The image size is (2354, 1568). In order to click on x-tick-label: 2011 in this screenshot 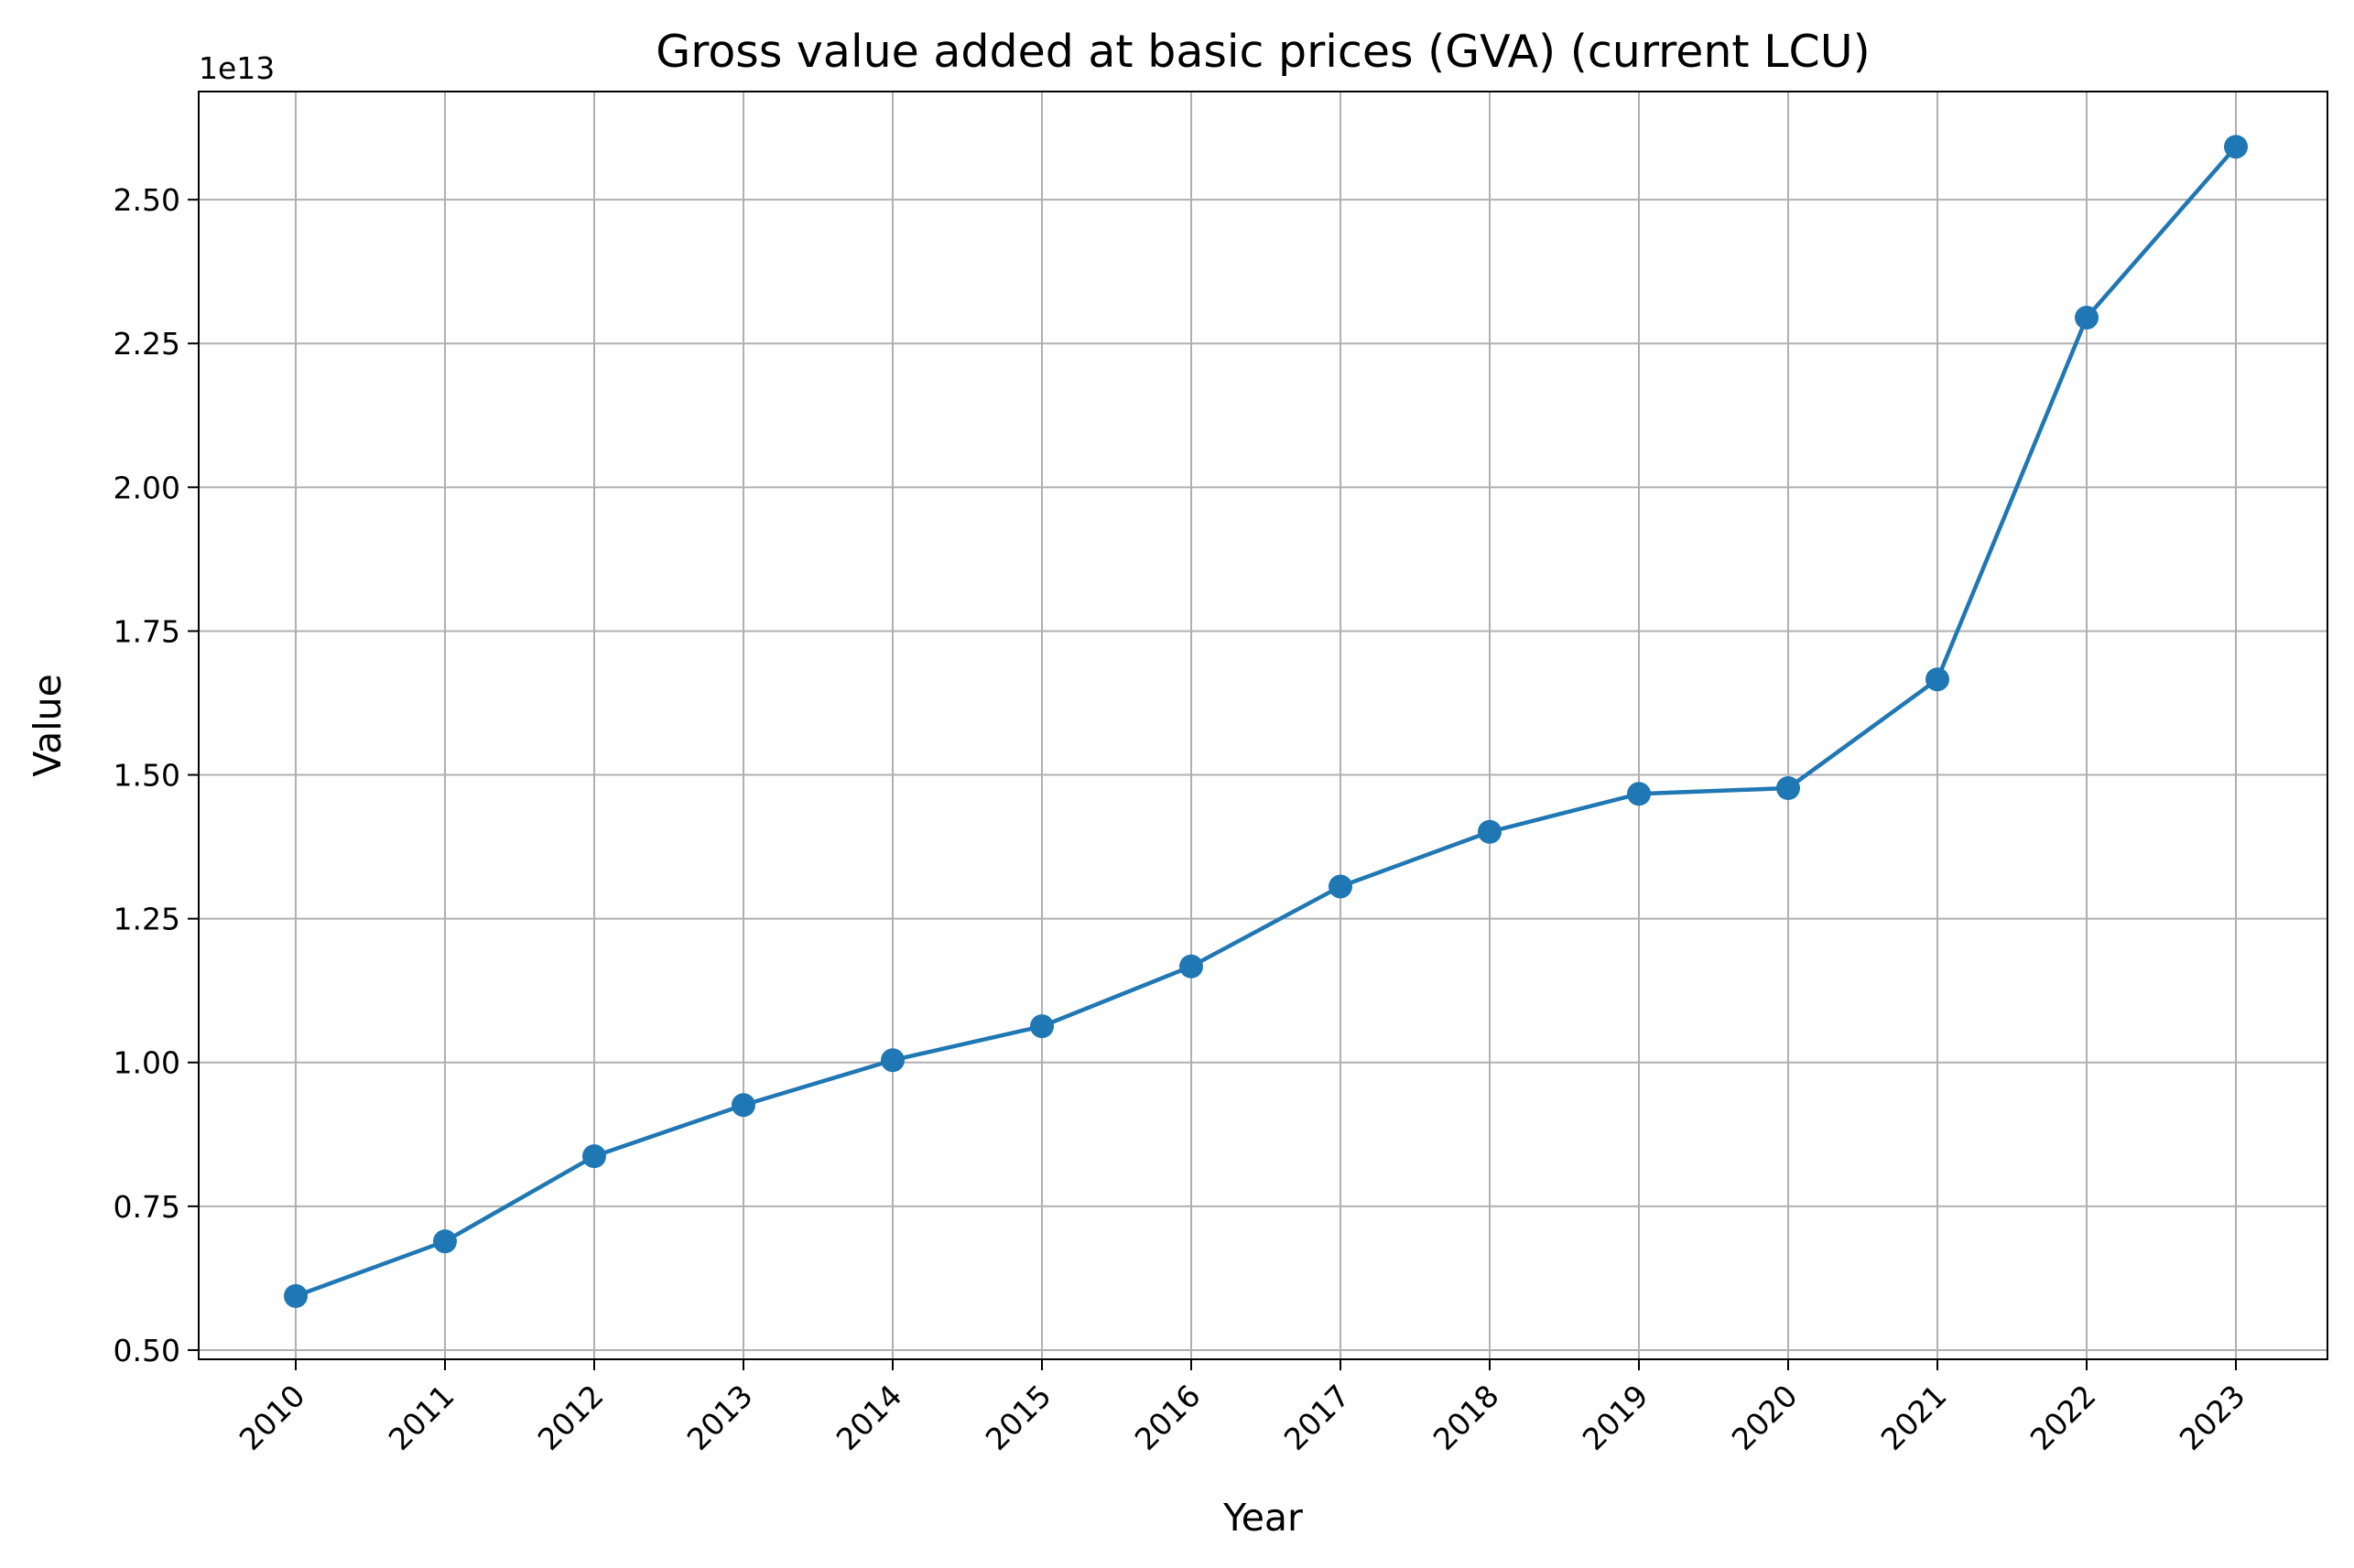, I will do `click(422, 1418)`.